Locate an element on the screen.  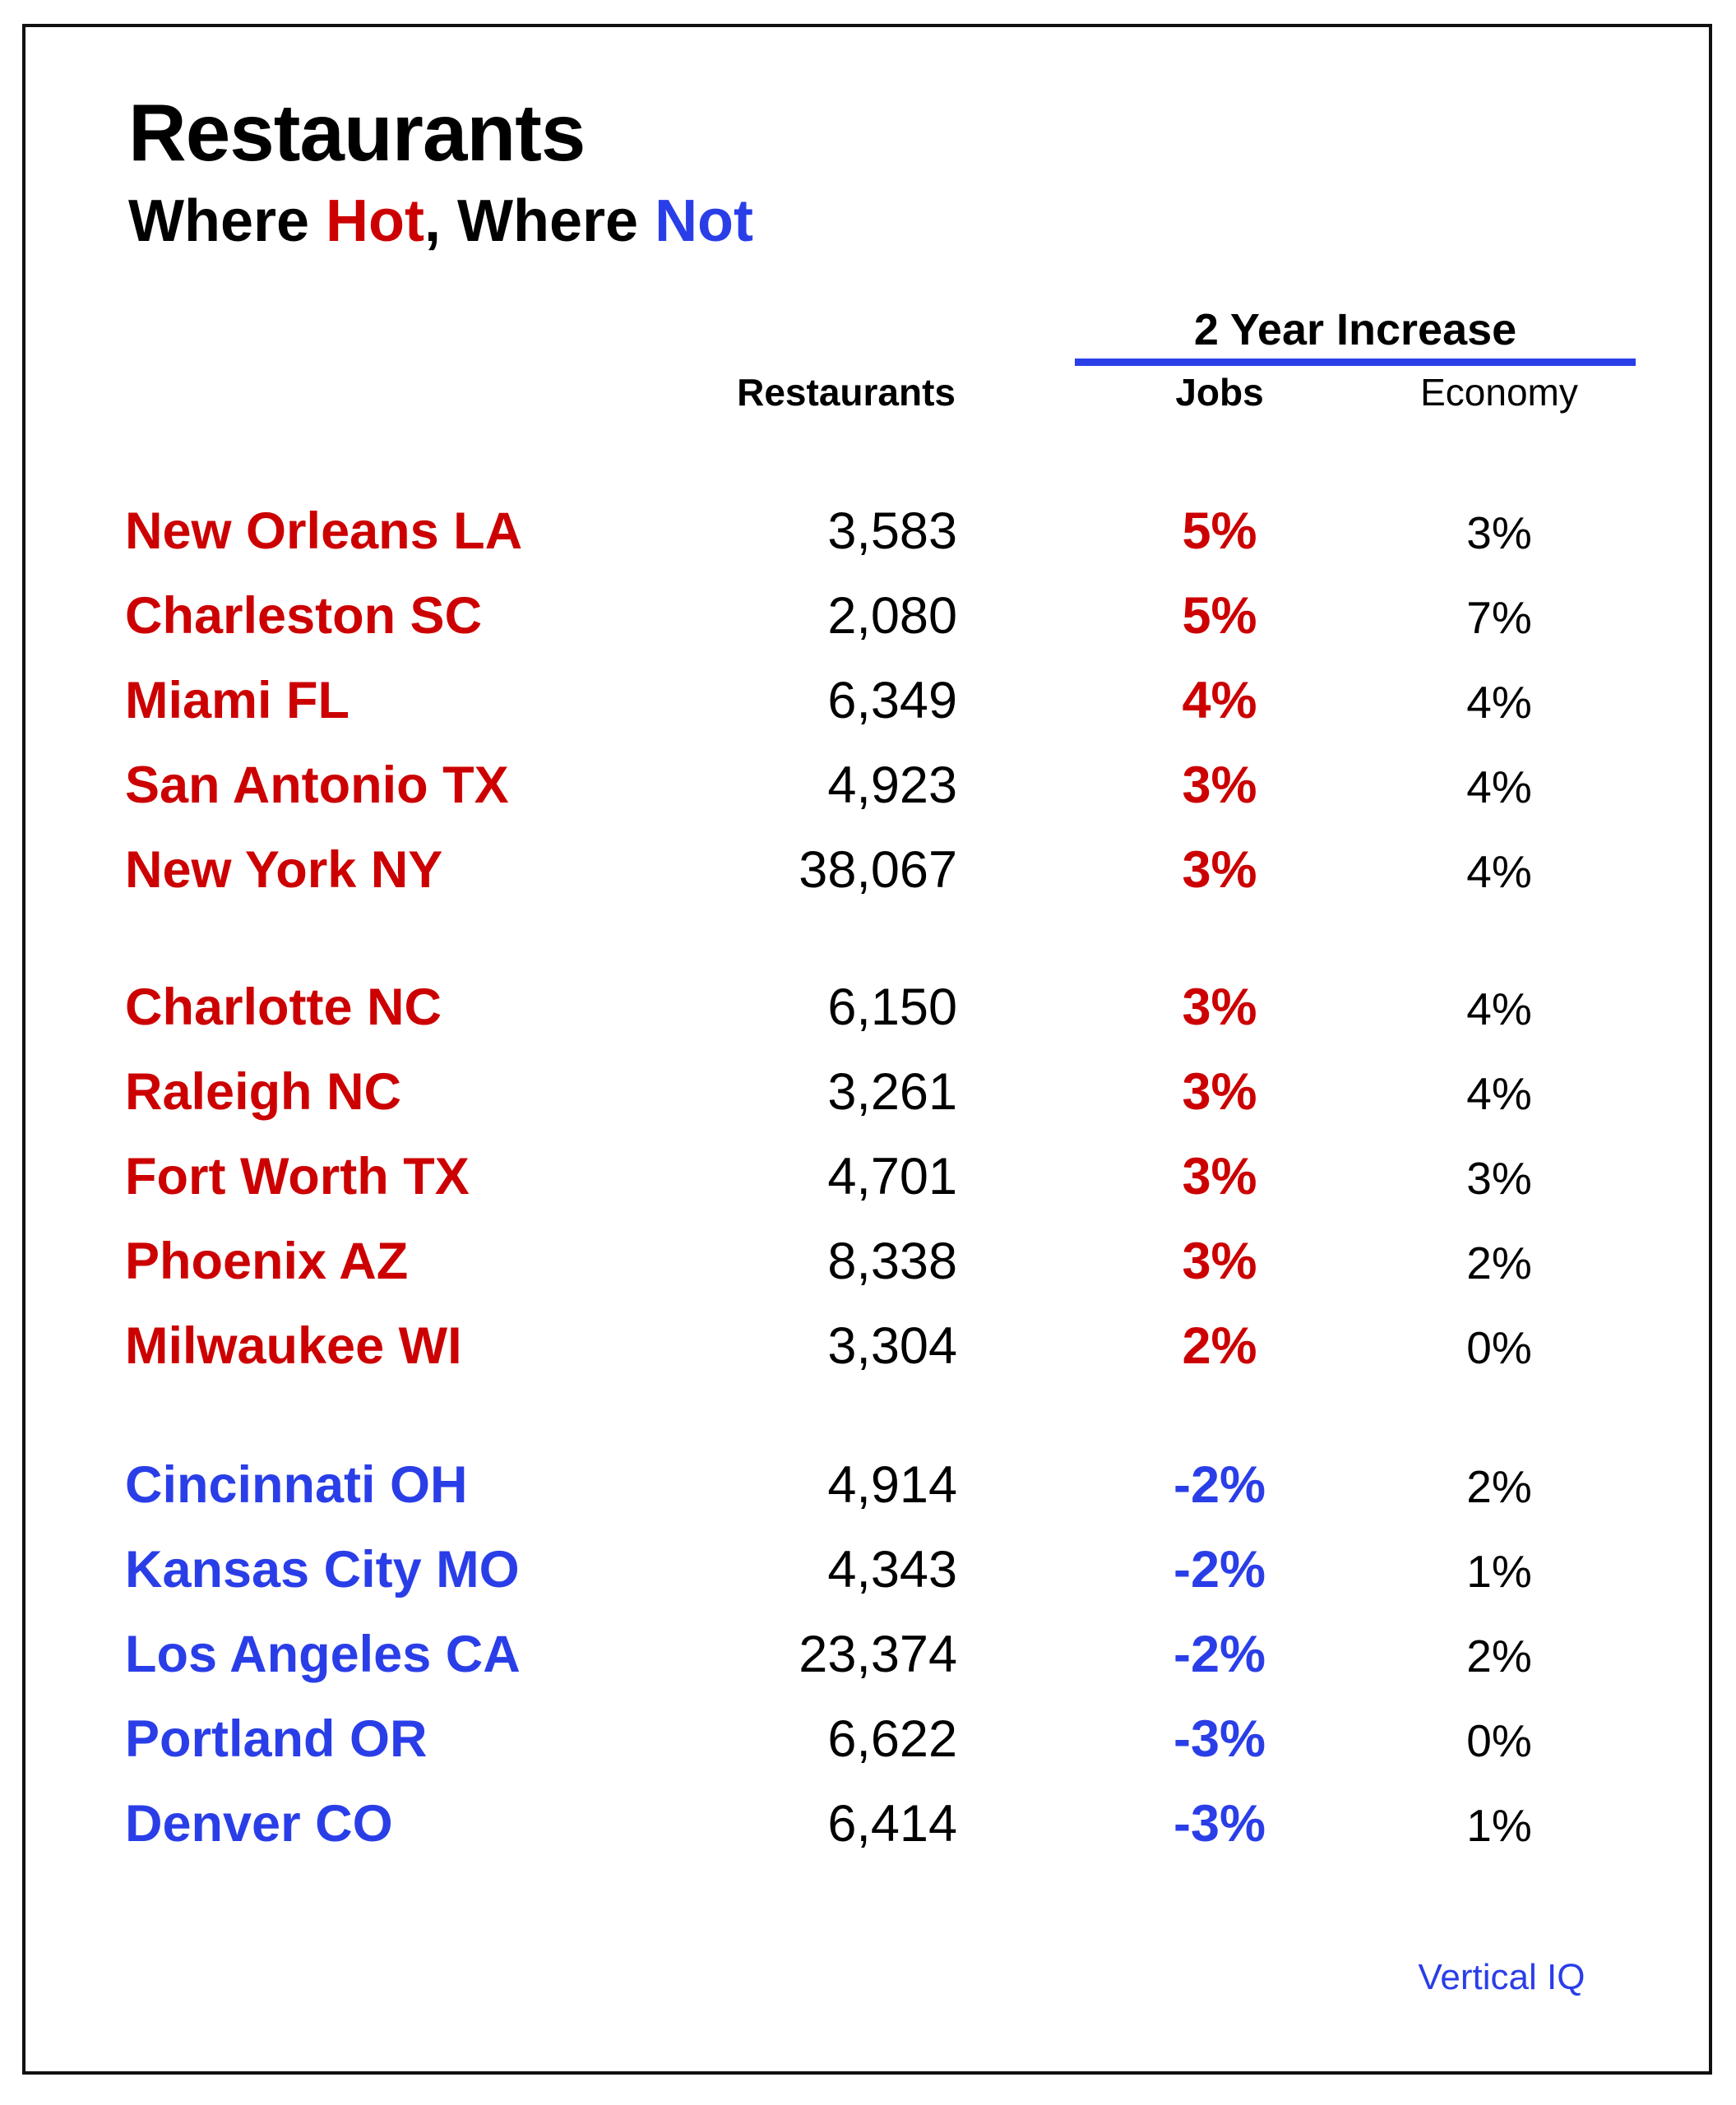
city-name: Kansas City MO is located at coordinates (322, 1570).